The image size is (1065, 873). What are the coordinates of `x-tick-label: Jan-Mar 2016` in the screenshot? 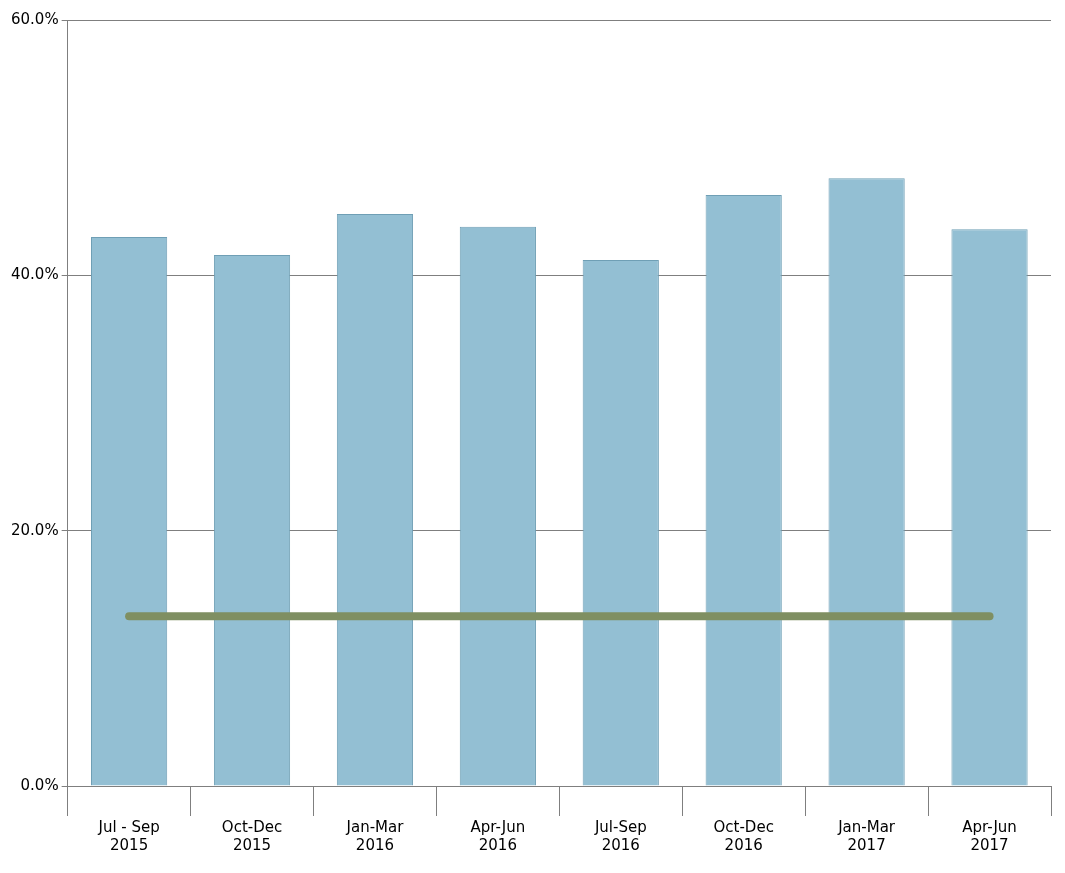 It's located at (375, 835).